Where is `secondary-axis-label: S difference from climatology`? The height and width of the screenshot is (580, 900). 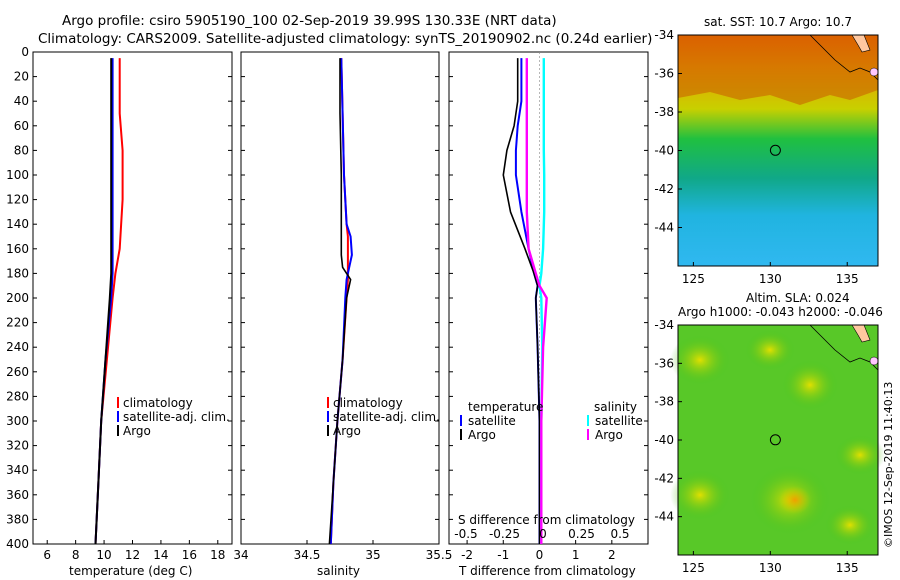
secondary-axis-label: S difference from climatology is located at coordinates (546, 520).